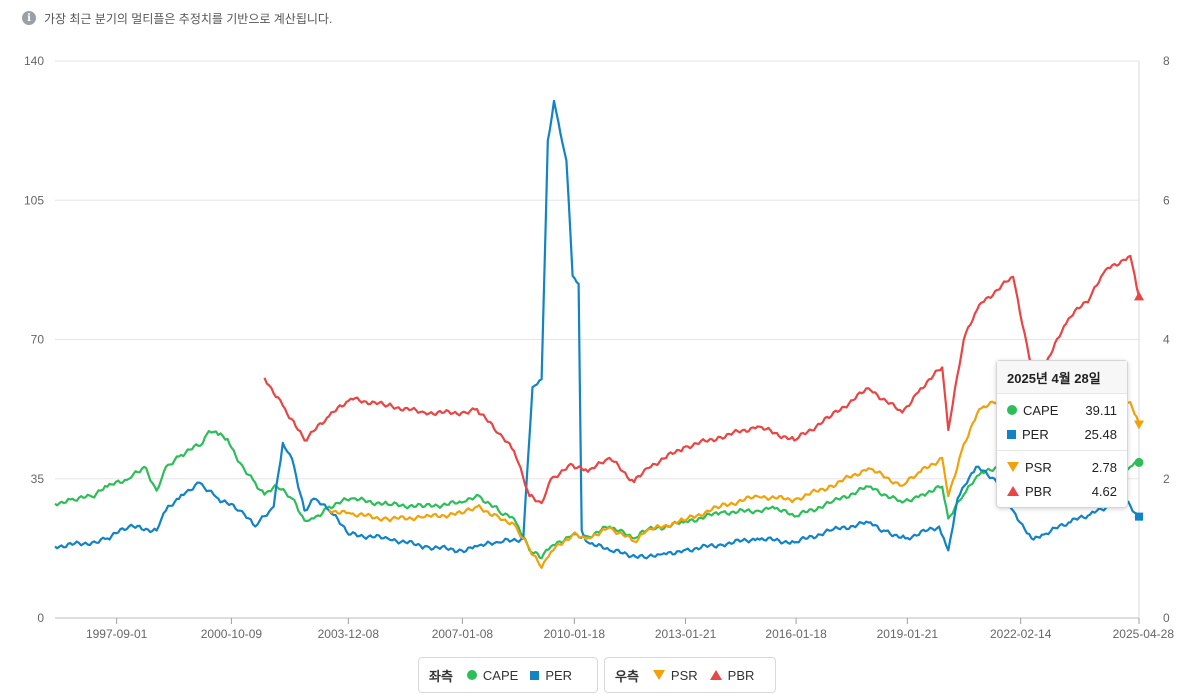 This screenshot has width=1189, height=694. What do you see at coordinates (1139, 296) in the screenshot?
I see `end-marker-pbr` at bounding box center [1139, 296].